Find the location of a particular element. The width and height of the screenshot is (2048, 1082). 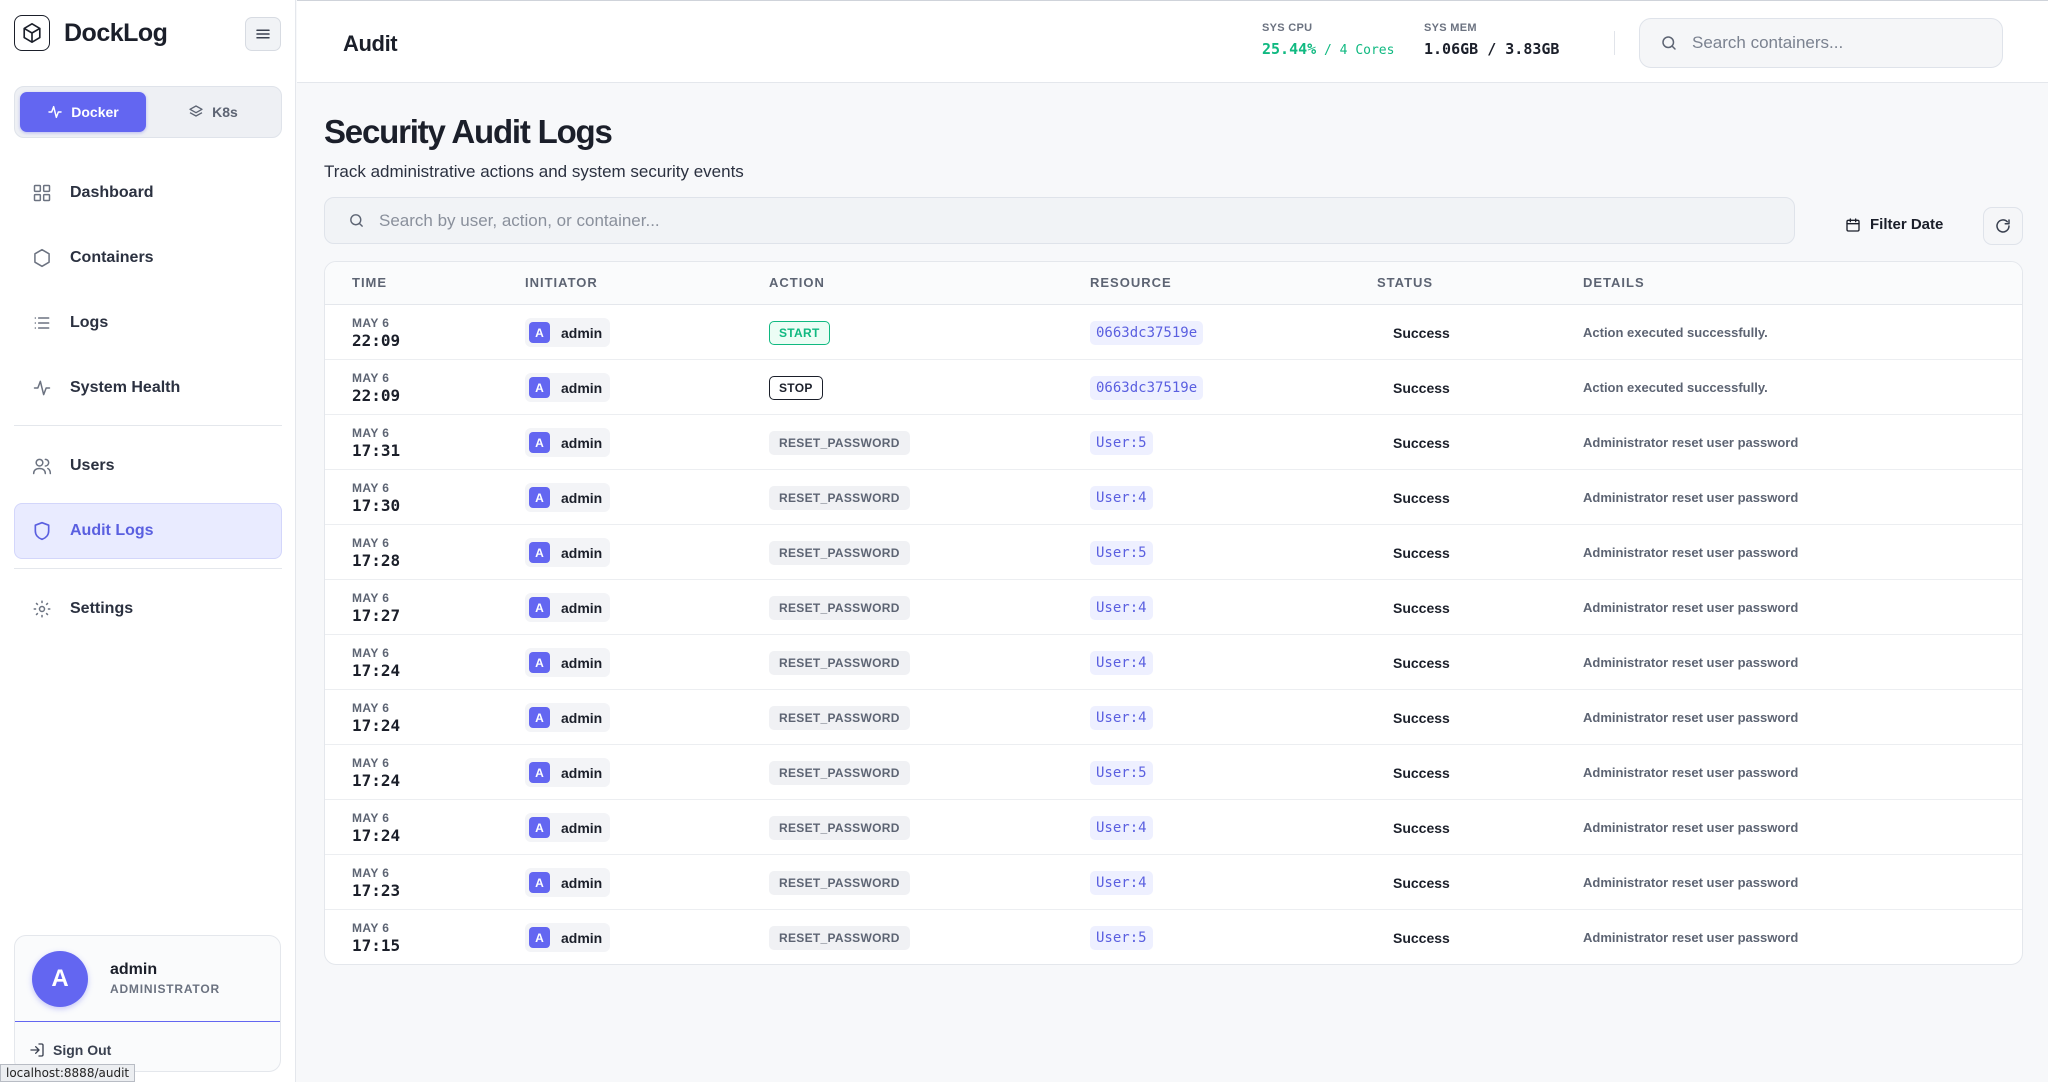

sidebar-item-system-health: System Health is located at coordinates (148, 388).